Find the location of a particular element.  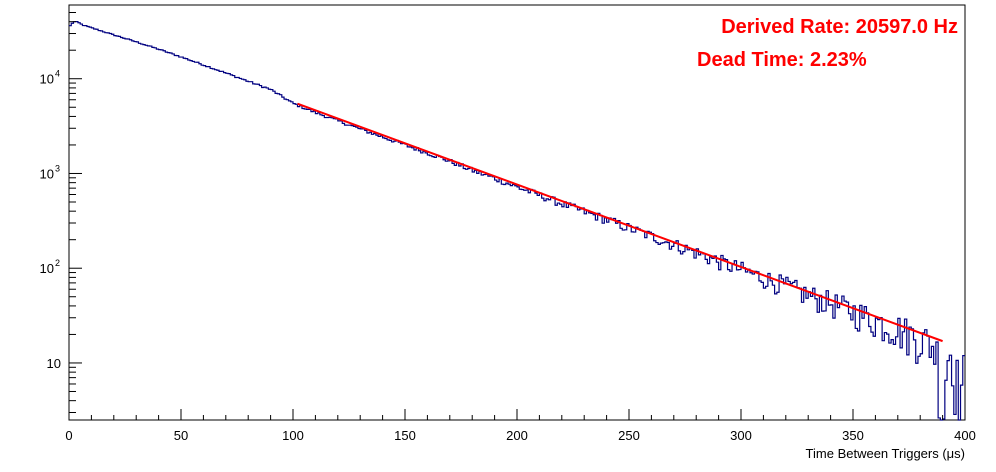

x-tick-label: 50 is located at coordinates (181, 435).